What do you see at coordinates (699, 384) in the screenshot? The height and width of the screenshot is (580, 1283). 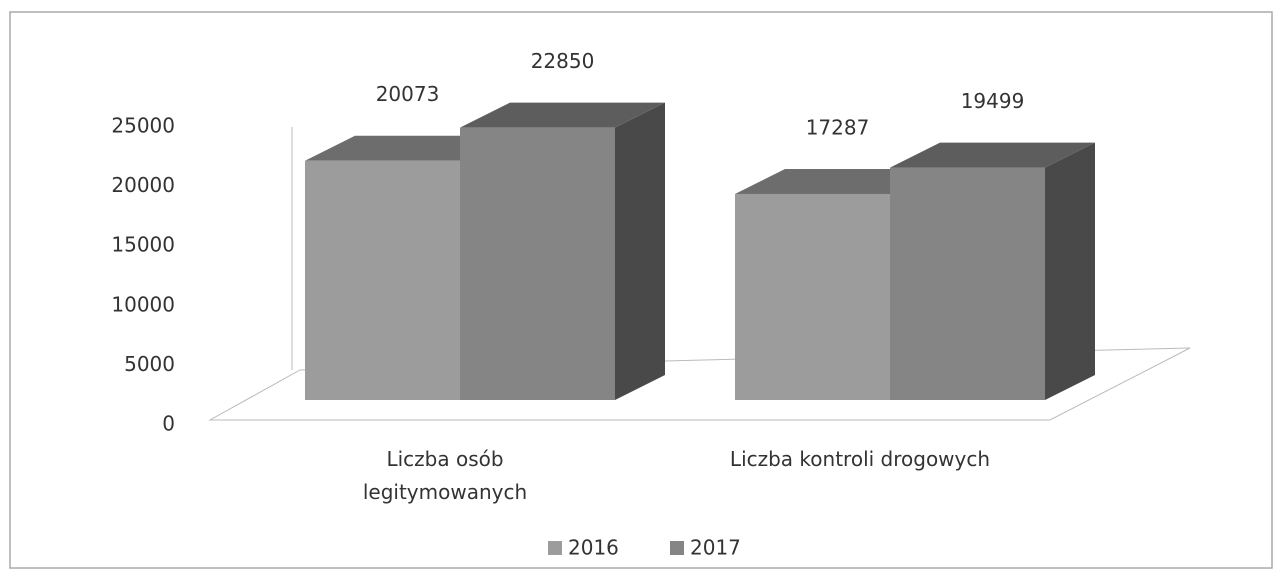 I see `floor` at bounding box center [699, 384].